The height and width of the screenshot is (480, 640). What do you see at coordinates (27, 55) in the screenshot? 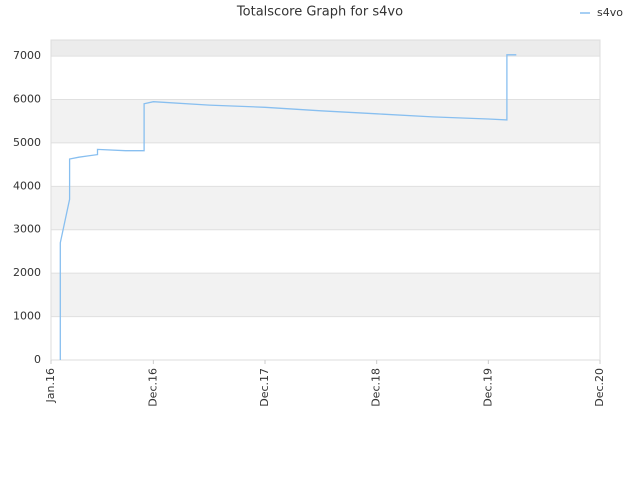
I see `y-tick-label: 7000` at bounding box center [27, 55].